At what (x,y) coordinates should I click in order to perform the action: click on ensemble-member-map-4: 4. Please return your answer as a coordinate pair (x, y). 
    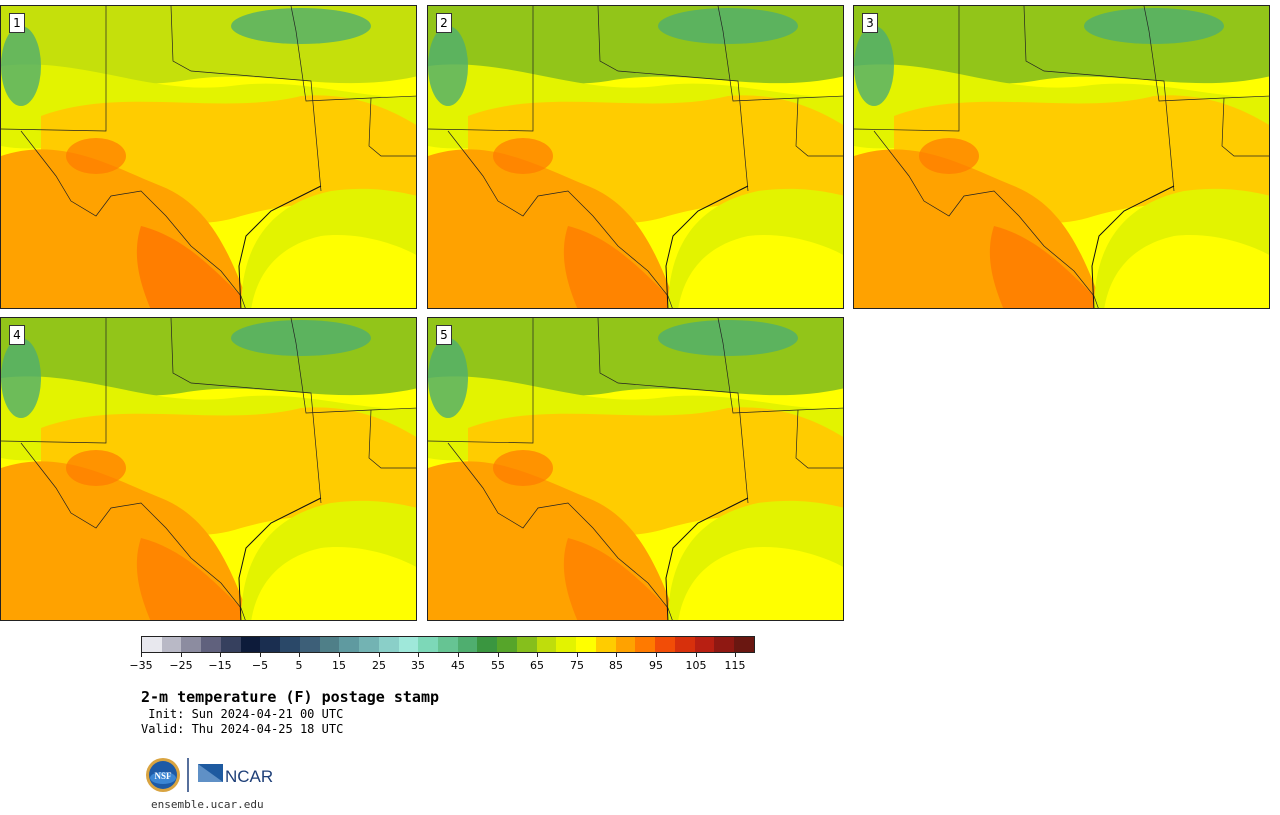
    Looking at the image, I should click on (208, 469).